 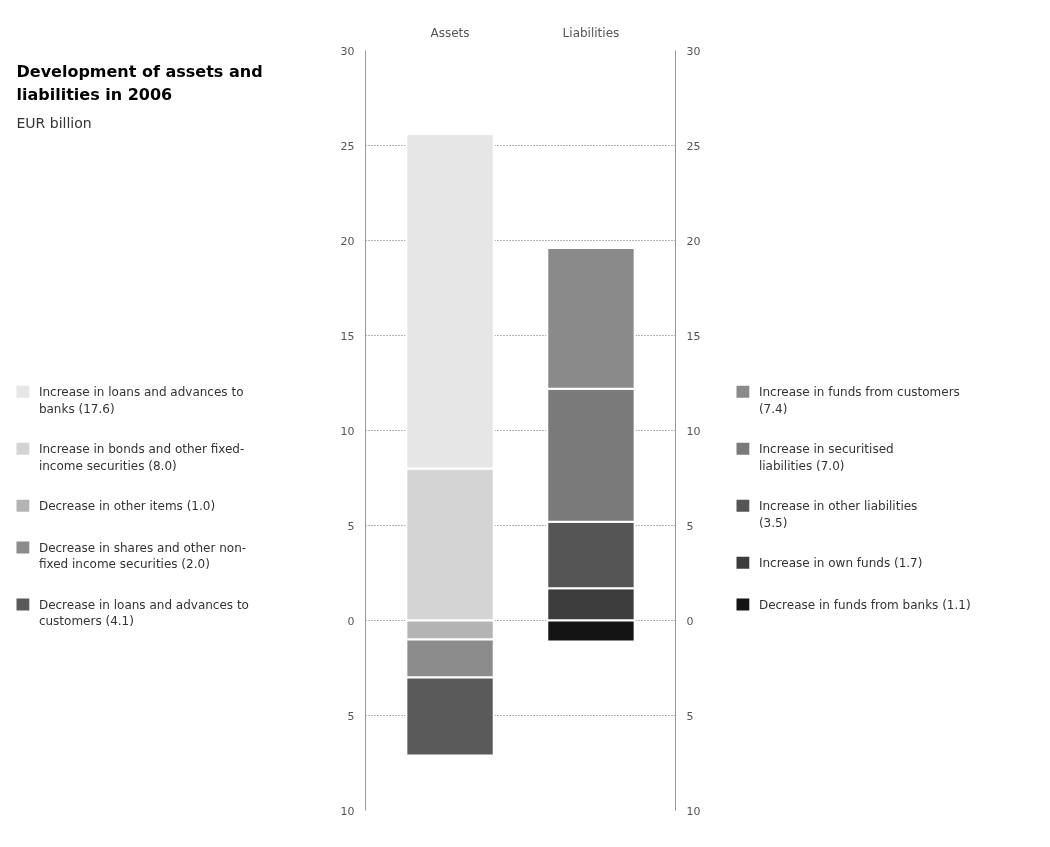 What do you see at coordinates (840, 562) in the screenshot?
I see `legend-label: Increase in own funds (1.7)` at bounding box center [840, 562].